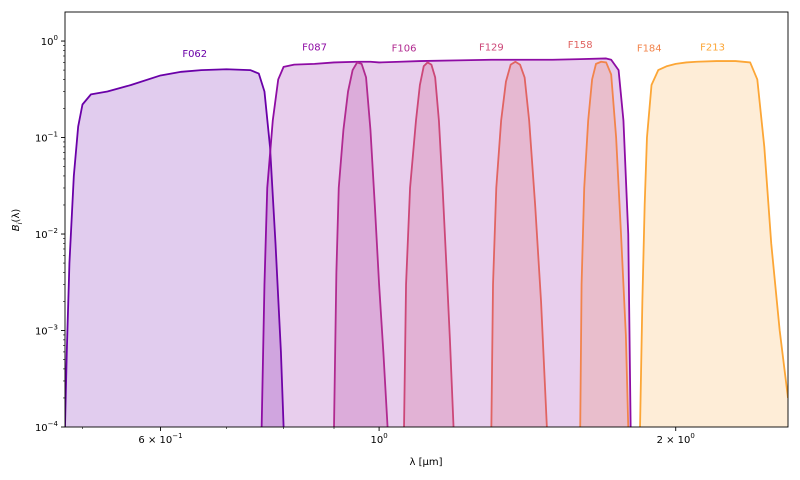 This screenshot has height=480, width=800. I want to click on band-curve-f213, so click(713, 243).